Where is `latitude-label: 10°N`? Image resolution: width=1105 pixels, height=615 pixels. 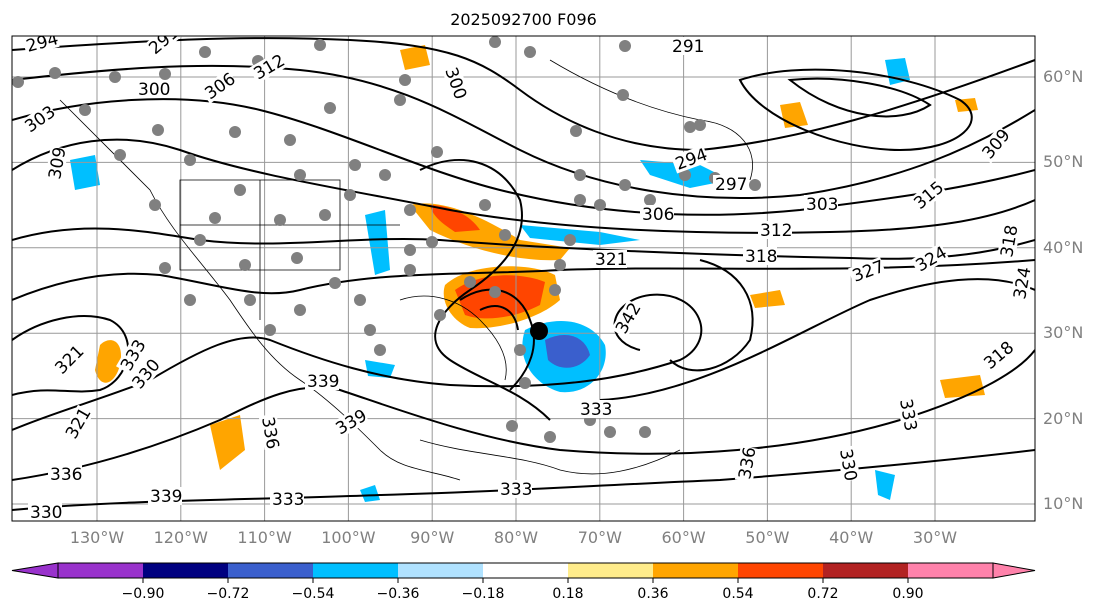 latitude-label: 10°N is located at coordinates (1063, 503).